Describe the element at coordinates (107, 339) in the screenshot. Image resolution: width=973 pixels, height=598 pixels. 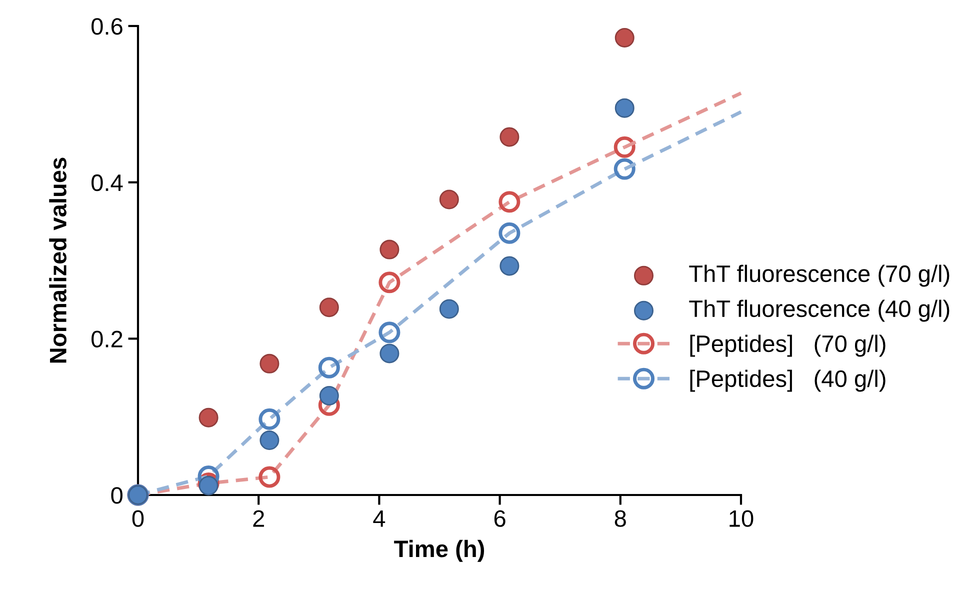
I see `y-tick-label: 0.2` at that location.